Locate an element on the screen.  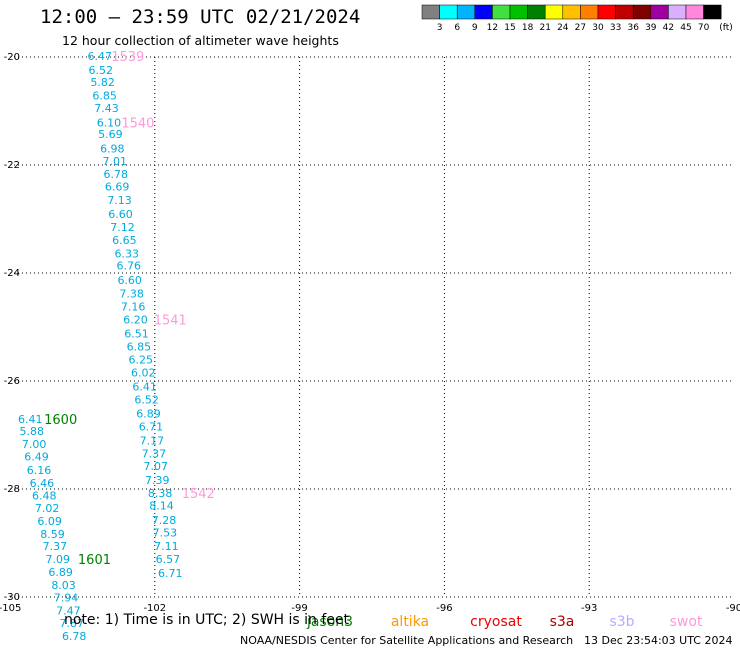
wave-height-point: 6.98 is located at coordinates (112, 148).